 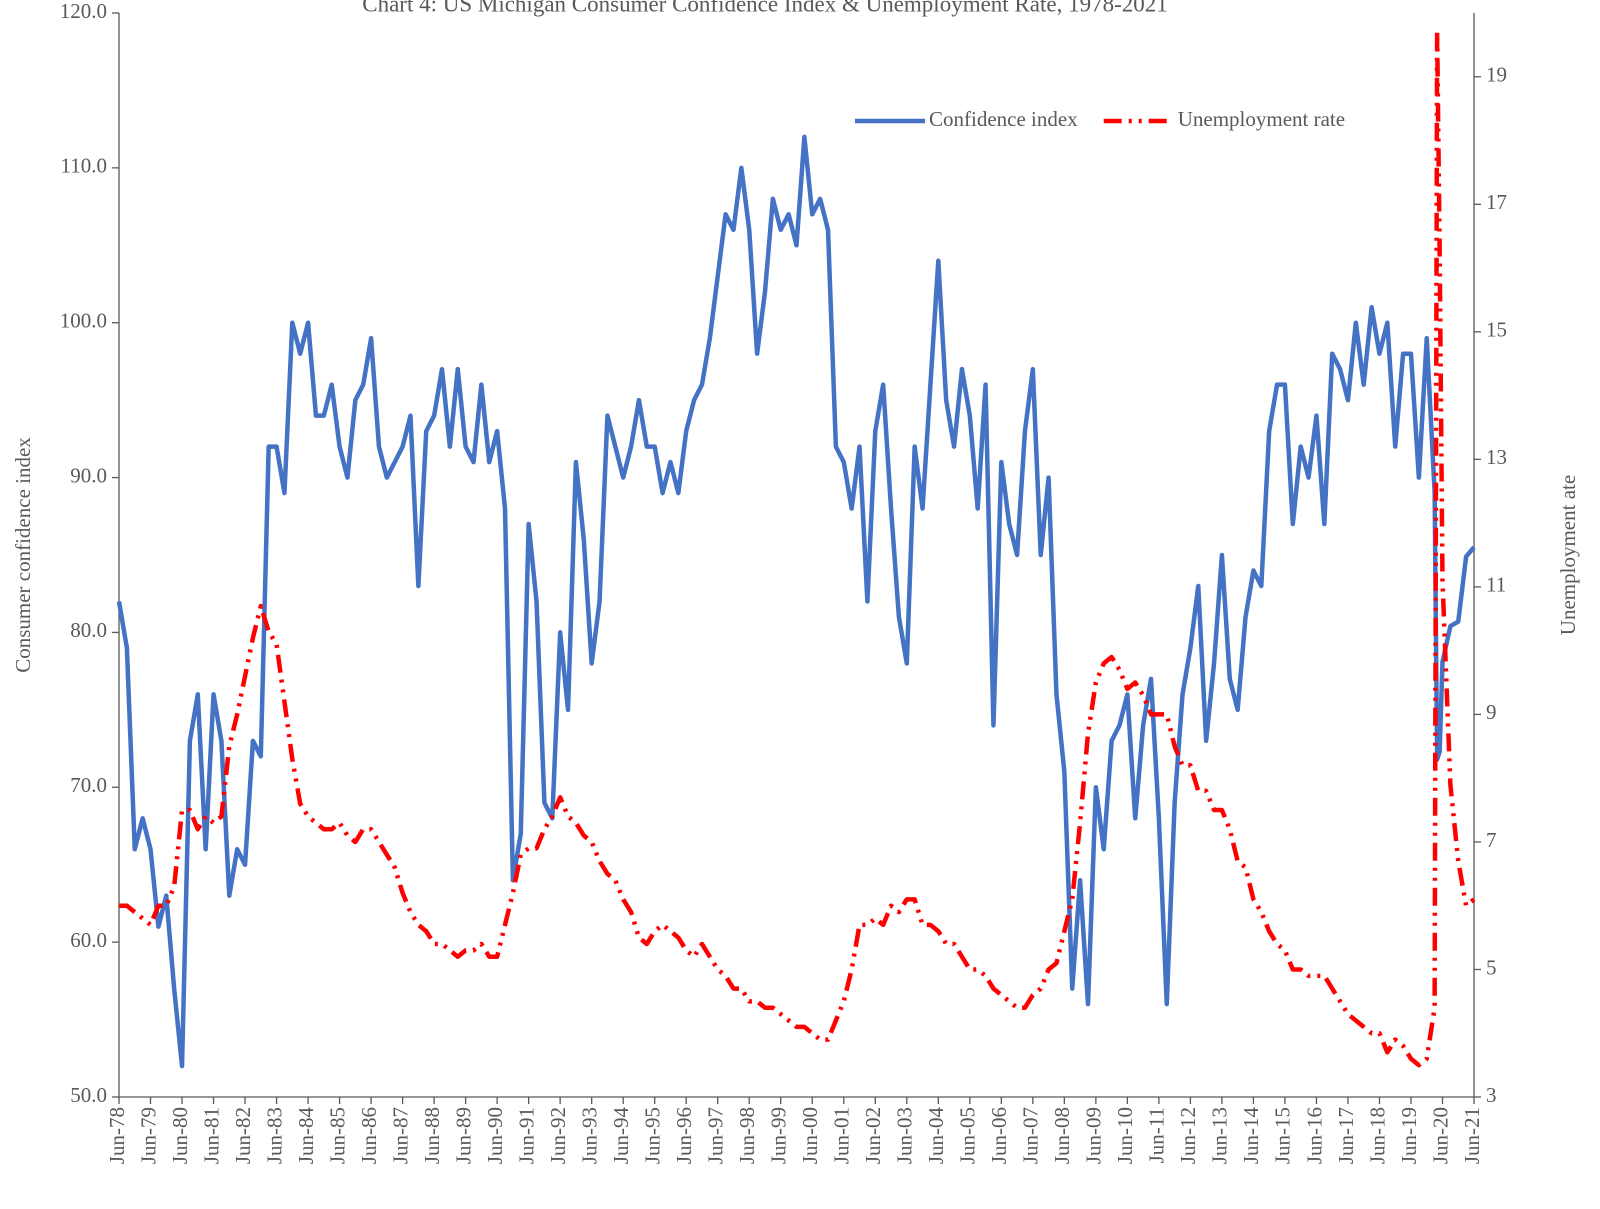 What do you see at coordinates (558, 1135) in the screenshot?
I see `x-tick-label: Jun-92` at bounding box center [558, 1135].